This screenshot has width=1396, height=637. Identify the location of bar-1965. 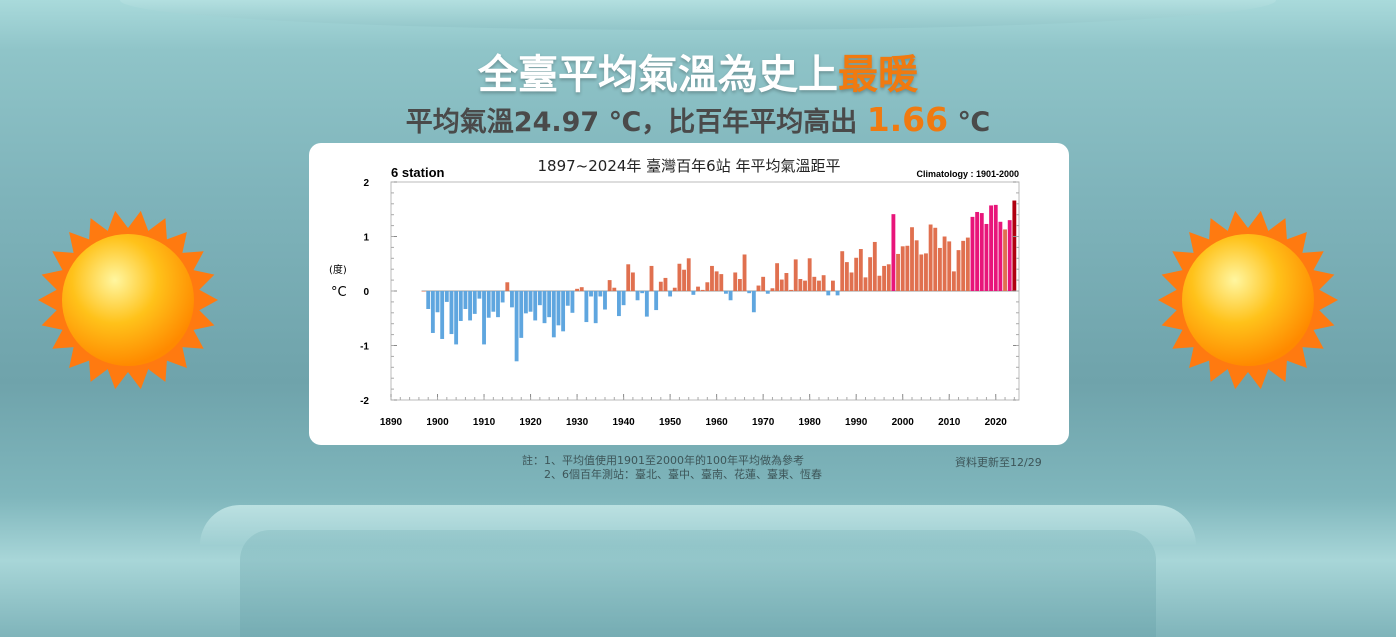
(739, 285).